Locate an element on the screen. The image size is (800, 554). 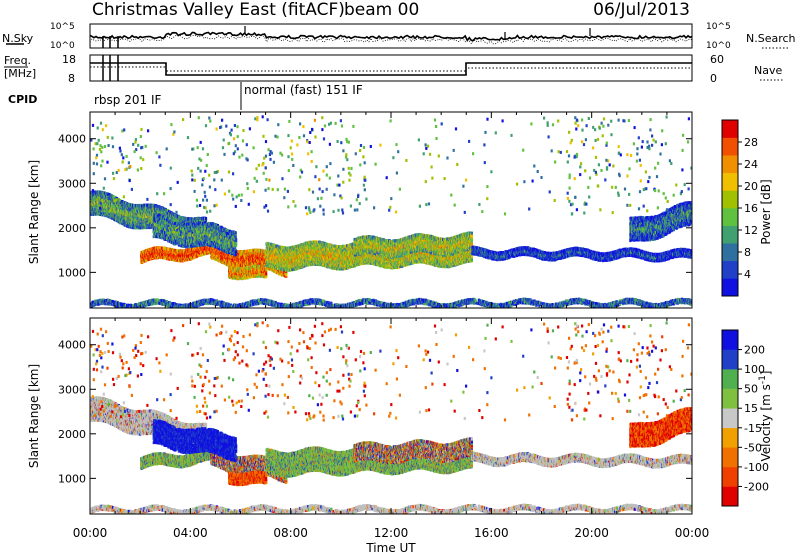
nave-label: Nave is located at coordinates (768, 70).